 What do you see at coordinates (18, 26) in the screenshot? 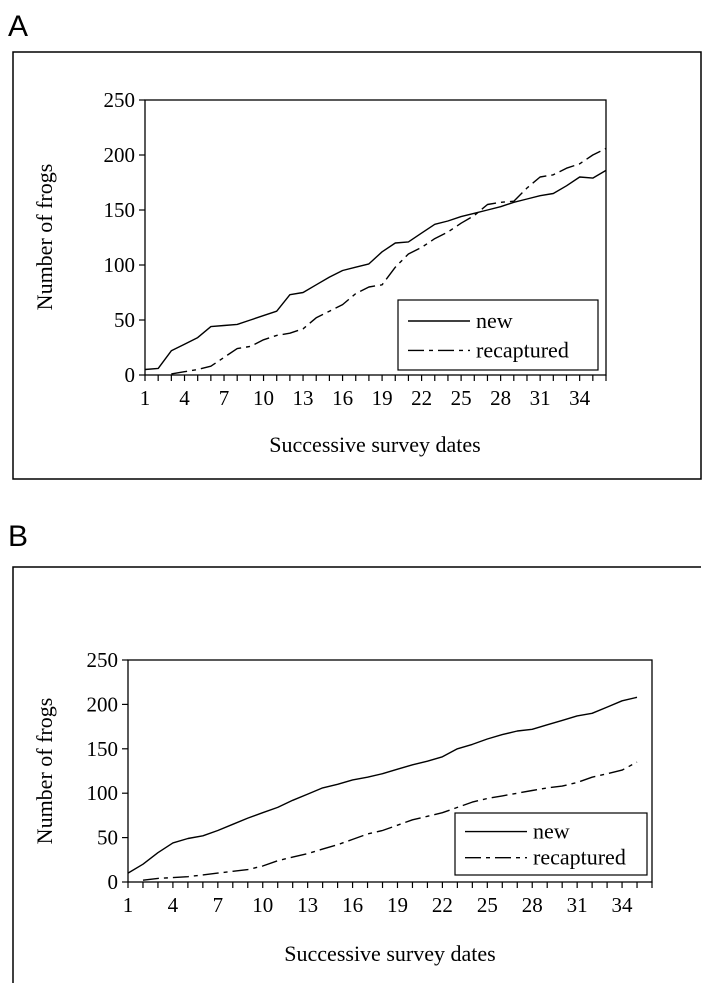
I see `panel-label-a: A` at bounding box center [18, 26].